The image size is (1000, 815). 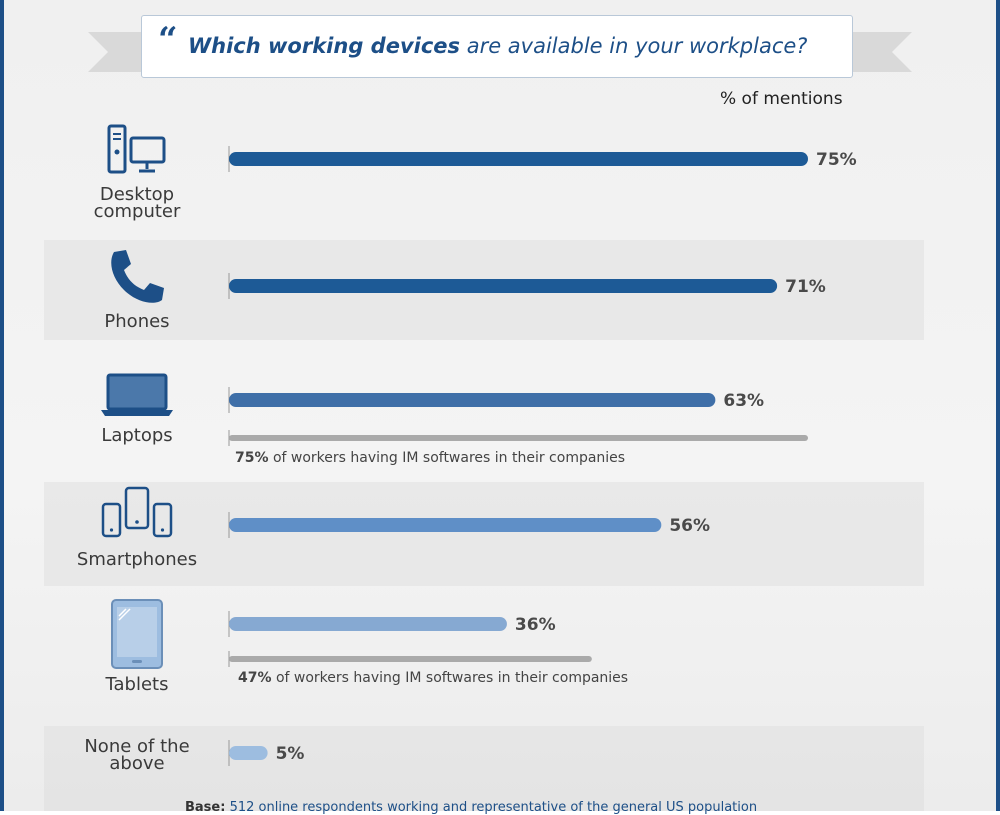 I want to click on phone-icon, so click(x=137, y=276).